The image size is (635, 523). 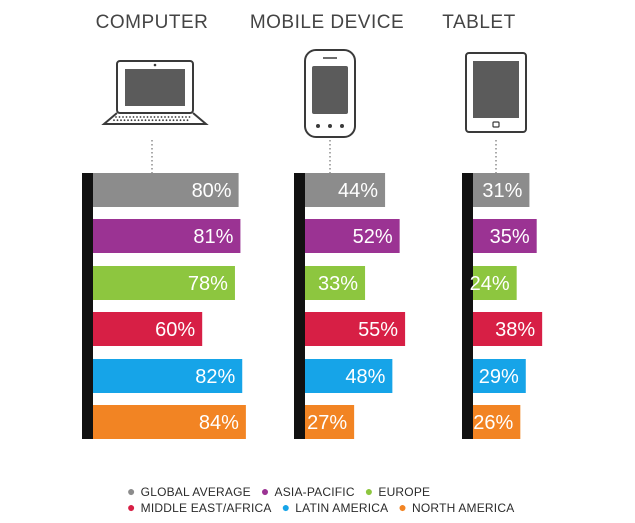 I want to click on value-label-tablet-north-america: 26%, so click(x=493, y=423).